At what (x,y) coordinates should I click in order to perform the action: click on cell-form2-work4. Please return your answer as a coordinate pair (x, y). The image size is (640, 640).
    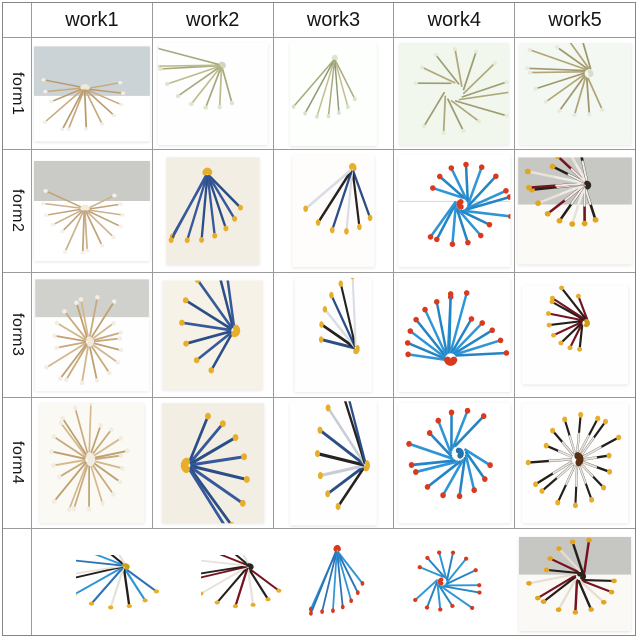
    Looking at the image, I should click on (454, 211).